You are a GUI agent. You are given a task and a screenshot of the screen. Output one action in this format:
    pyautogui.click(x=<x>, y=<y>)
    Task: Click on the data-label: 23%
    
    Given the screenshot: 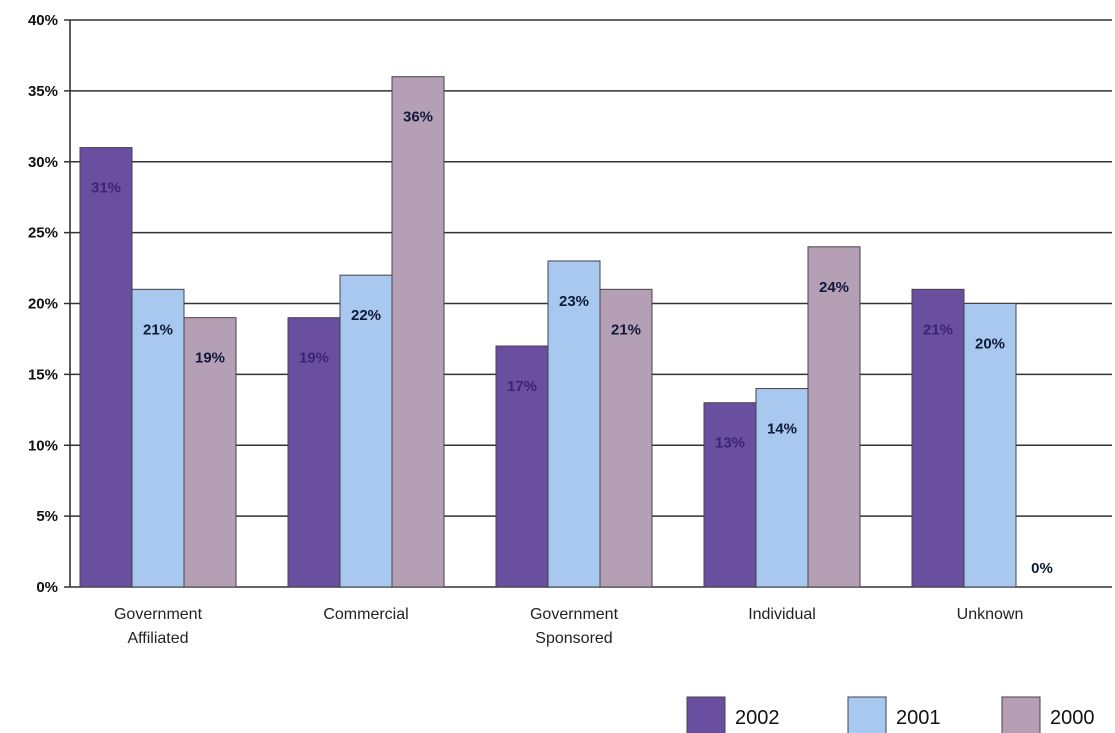 What is the action you would take?
    pyautogui.click(x=574, y=301)
    